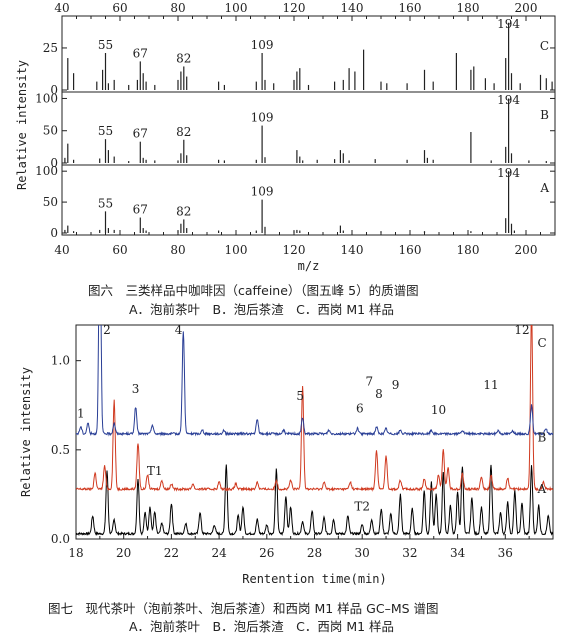 This screenshot has height=643, width=573. I want to click on x-tick-label-top: 200, so click(526, 8).